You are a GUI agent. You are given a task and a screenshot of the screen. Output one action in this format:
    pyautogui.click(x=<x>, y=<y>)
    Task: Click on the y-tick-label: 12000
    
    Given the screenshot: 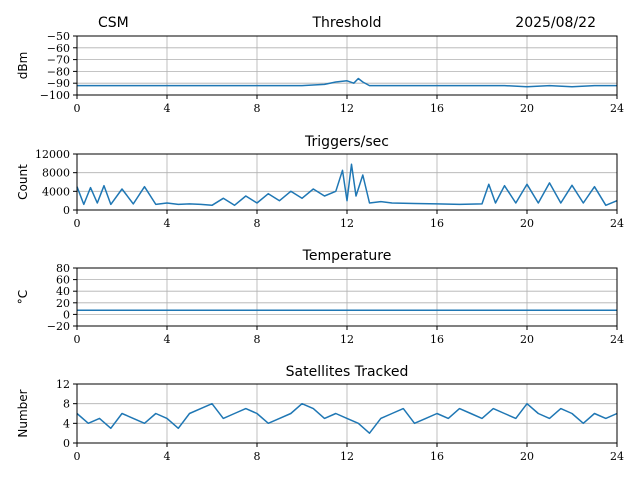 What is the action you would take?
    pyautogui.click(x=52, y=154)
    